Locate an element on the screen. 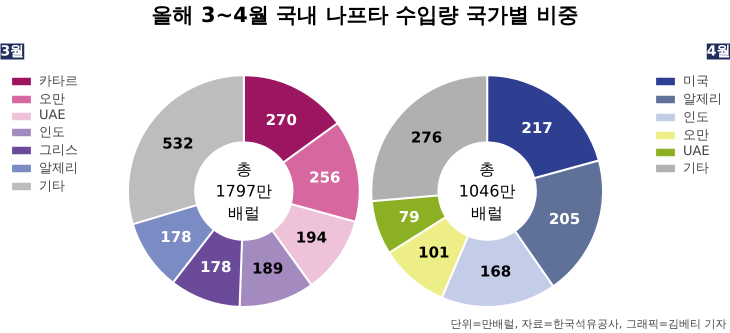 This screenshot has height=333, width=730. data-label: 189 is located at coordinates (268, 268).